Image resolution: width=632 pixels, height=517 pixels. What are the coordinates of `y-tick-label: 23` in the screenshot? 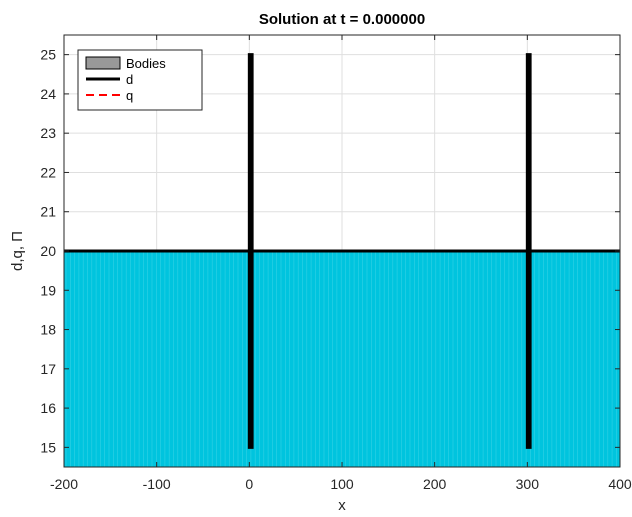 It's located at (48, 133).